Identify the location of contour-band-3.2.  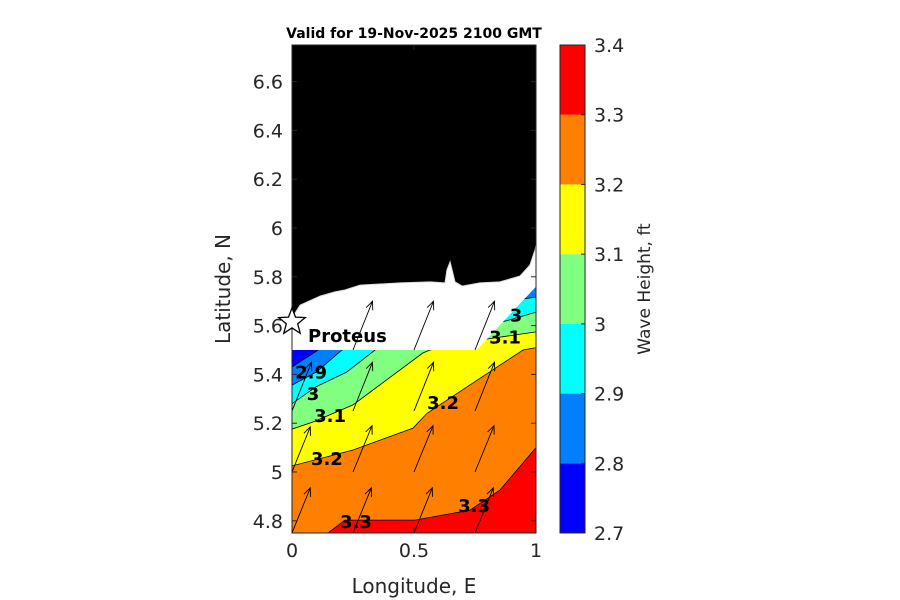
(414, 440).